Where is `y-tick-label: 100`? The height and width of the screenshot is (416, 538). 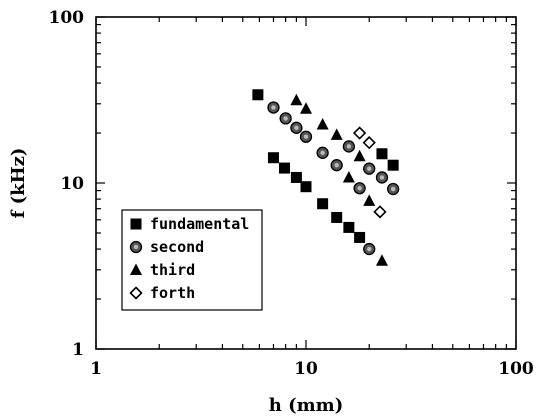 y-tick-label: 100 is located at coordinates (67, 18).